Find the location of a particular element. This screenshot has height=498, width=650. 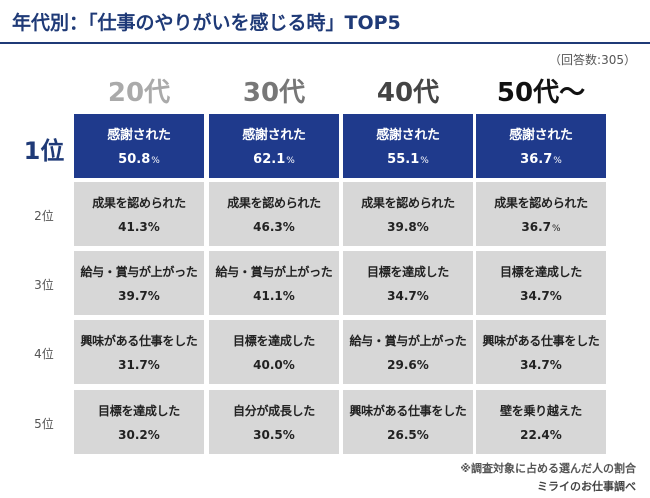

percentage-value: 39.7% is located at coordinates (139, 296).